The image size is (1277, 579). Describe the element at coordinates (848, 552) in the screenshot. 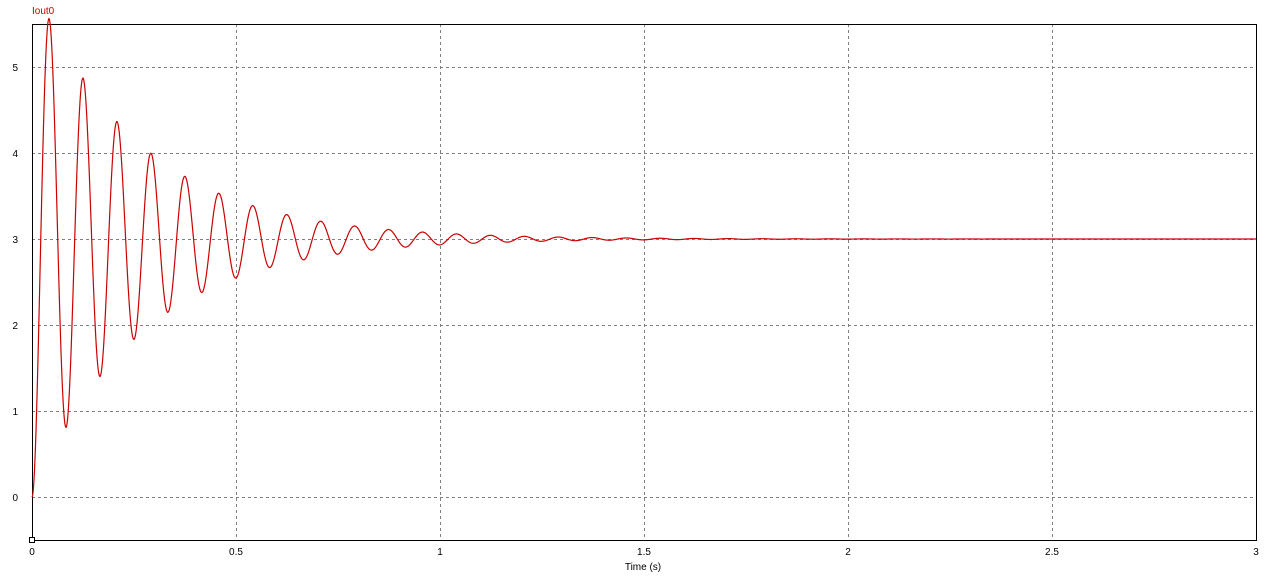

I see `x-tick-label: 2` at that location.